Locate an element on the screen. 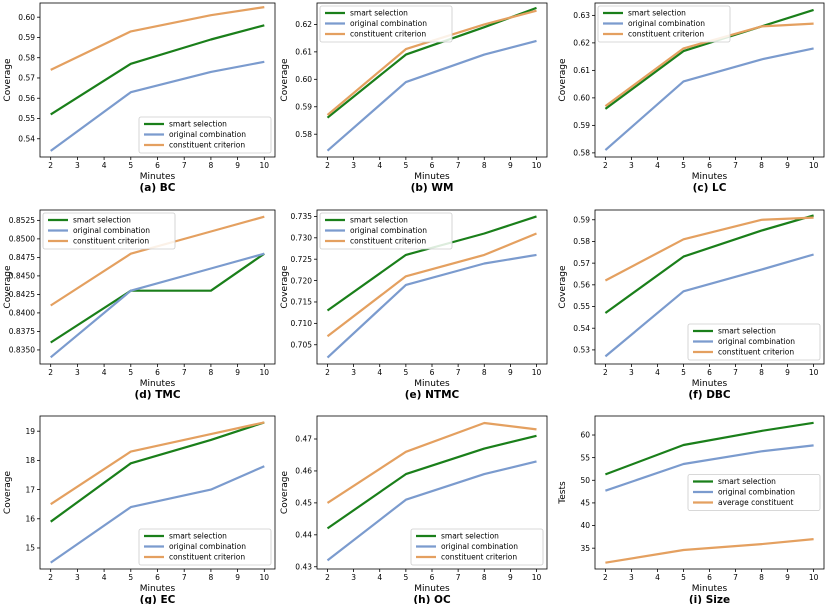  y-tick-label: 0.45 is located at coordinates (303, 503).